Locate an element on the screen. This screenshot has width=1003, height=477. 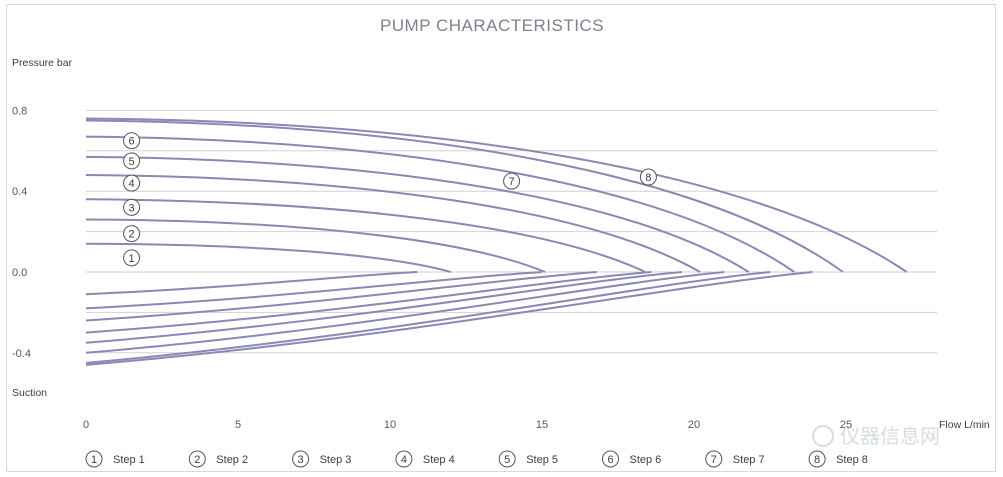
legend-marker-number: 3 is located at coordinates (301, 460).